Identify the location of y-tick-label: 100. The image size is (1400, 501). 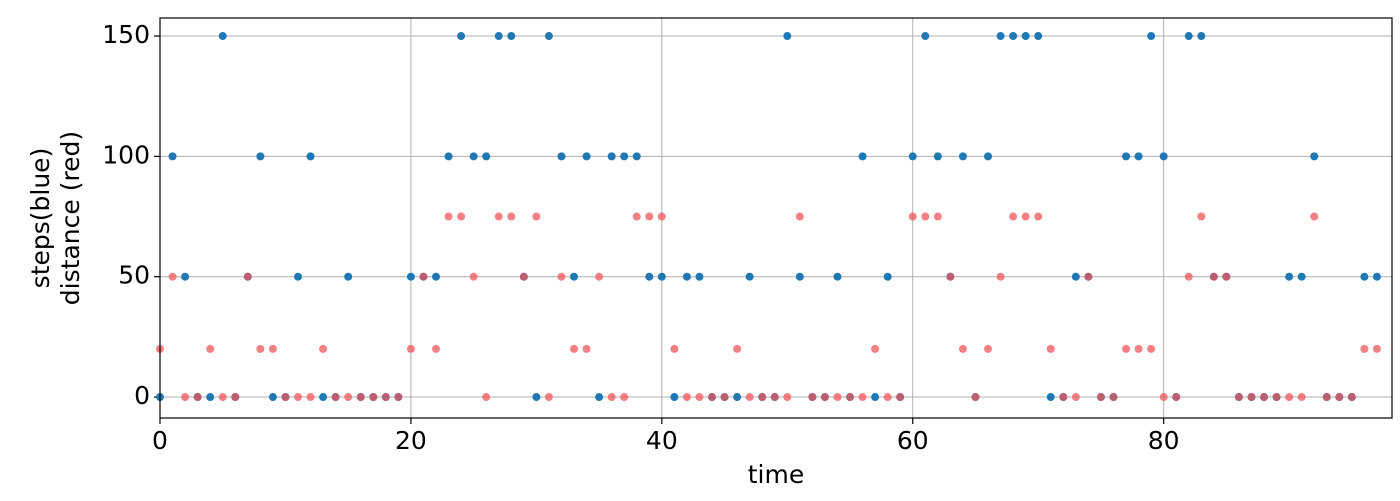
(126, 154).